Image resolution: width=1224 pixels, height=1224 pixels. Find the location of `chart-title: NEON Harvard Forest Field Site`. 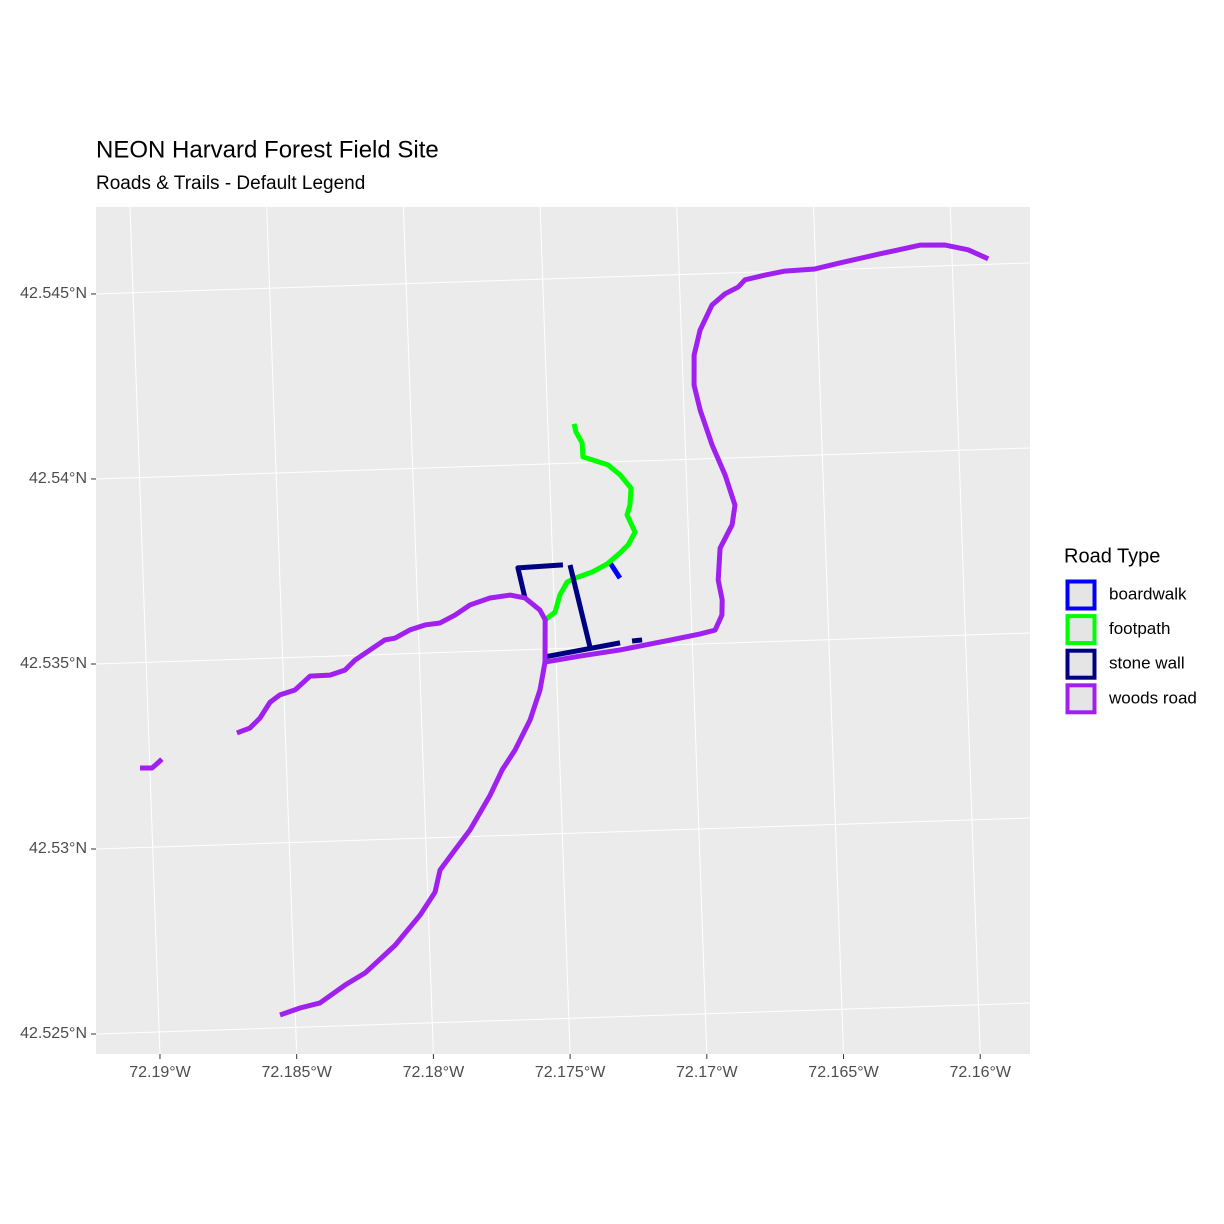

chart-title: NEON Harvard Forest Field Site is located at coordinates (267, 149).